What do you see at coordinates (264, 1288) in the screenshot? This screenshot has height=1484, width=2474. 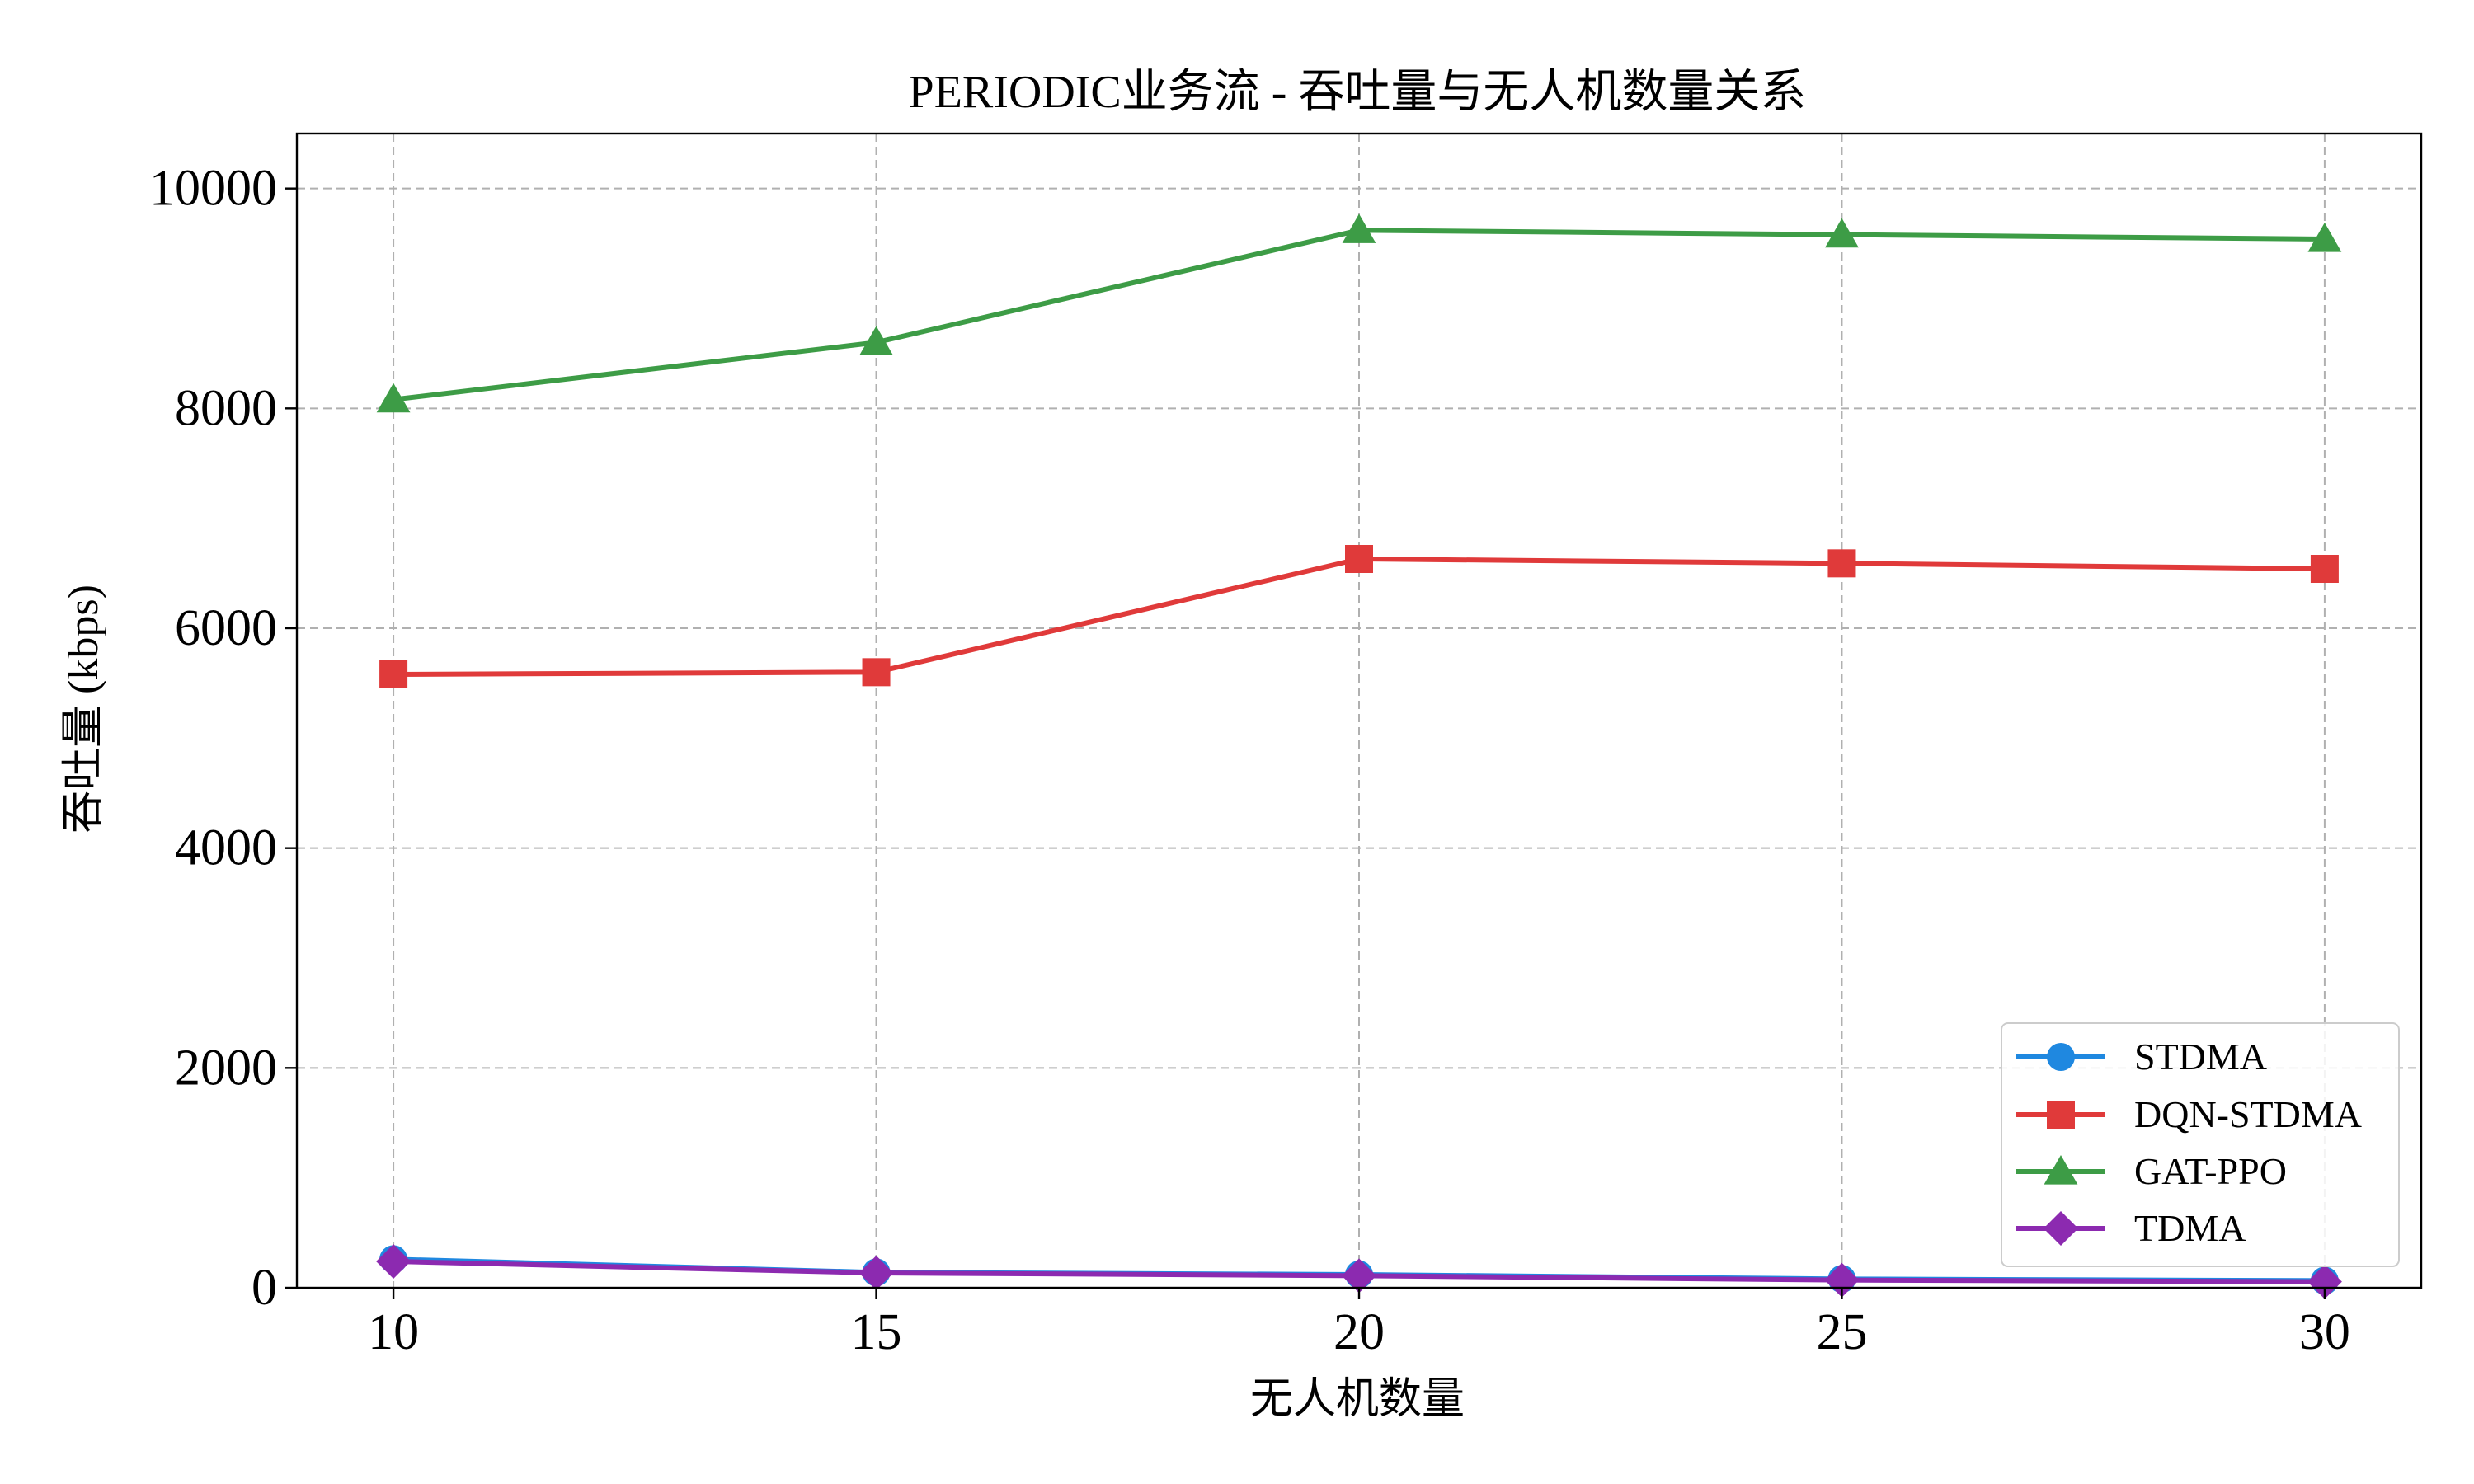 I see `y-tick-label: 0` at bounding box center [264, 1288].